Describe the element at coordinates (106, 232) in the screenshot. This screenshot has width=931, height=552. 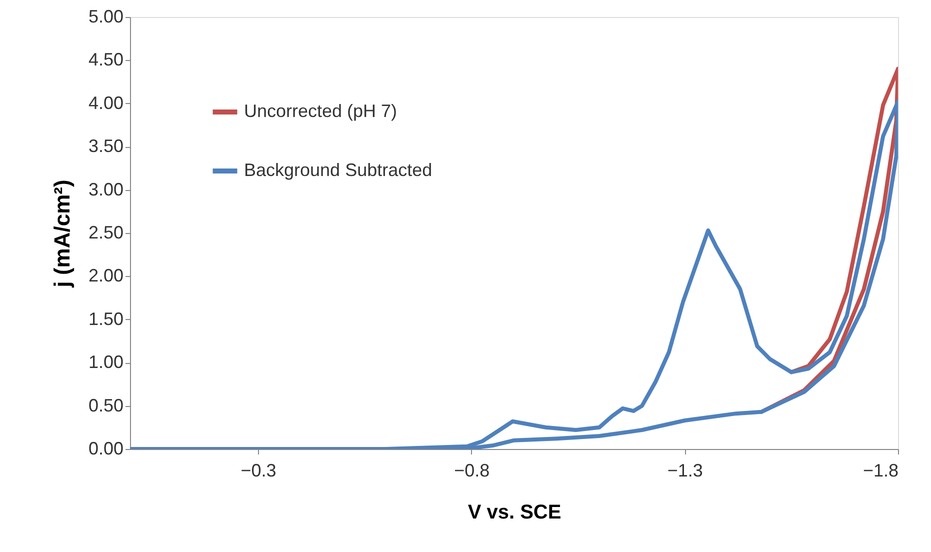
I see `y-tick-label: 2.50` at that location.